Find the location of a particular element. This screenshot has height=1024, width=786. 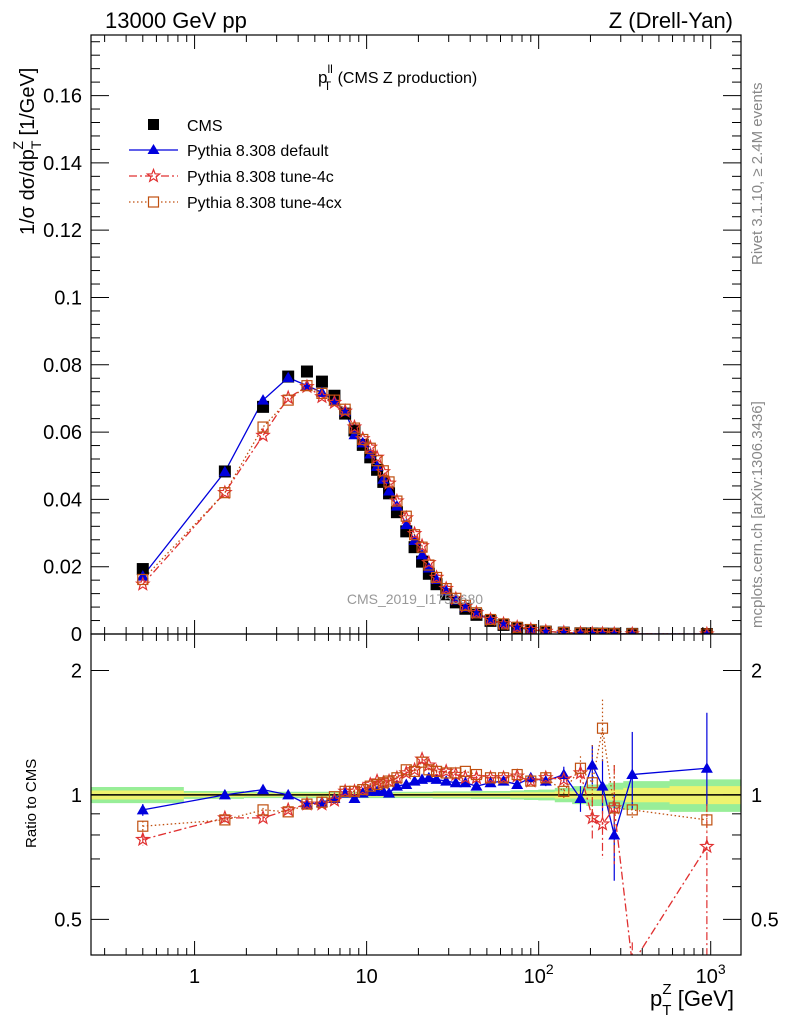

chart-title-sub: T is located at coordinates (328, 86).